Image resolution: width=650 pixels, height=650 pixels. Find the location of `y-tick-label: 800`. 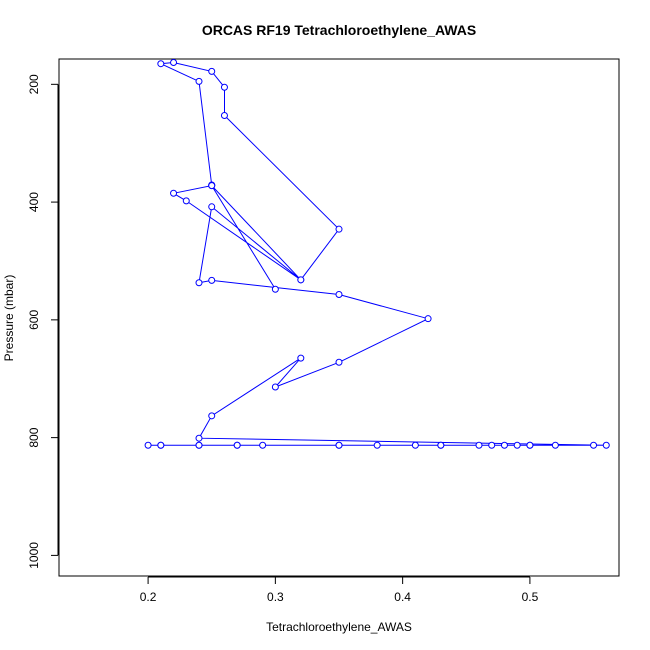

y-tick-label: 800 is located at coordinates (34, 437).